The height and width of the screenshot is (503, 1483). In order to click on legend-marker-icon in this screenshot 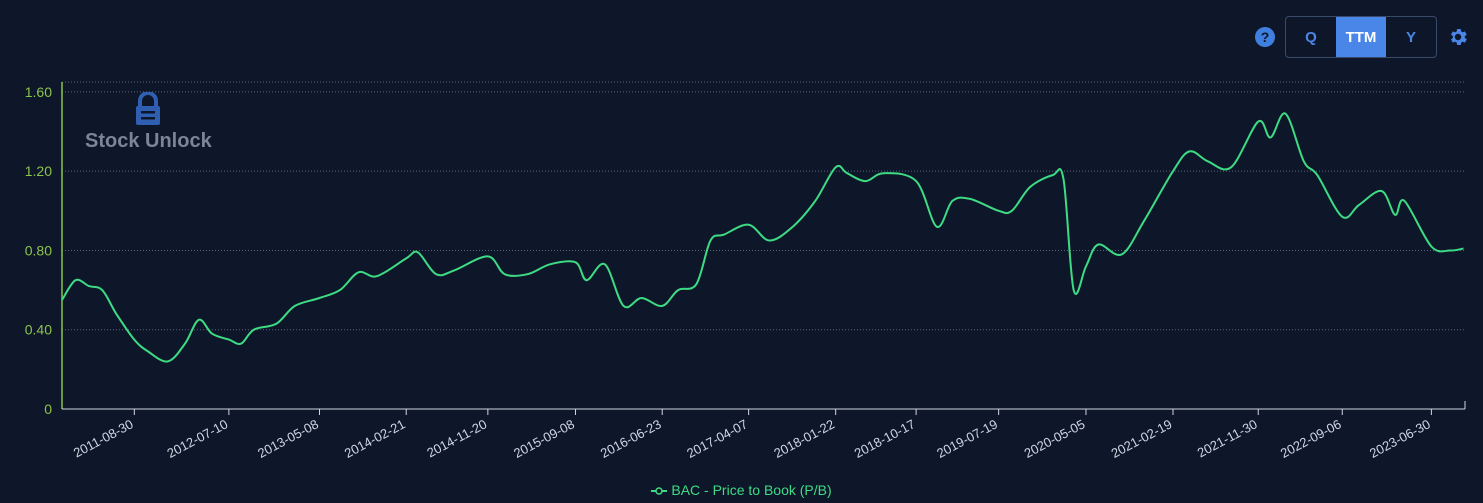, I will do `click(659, 491)`.